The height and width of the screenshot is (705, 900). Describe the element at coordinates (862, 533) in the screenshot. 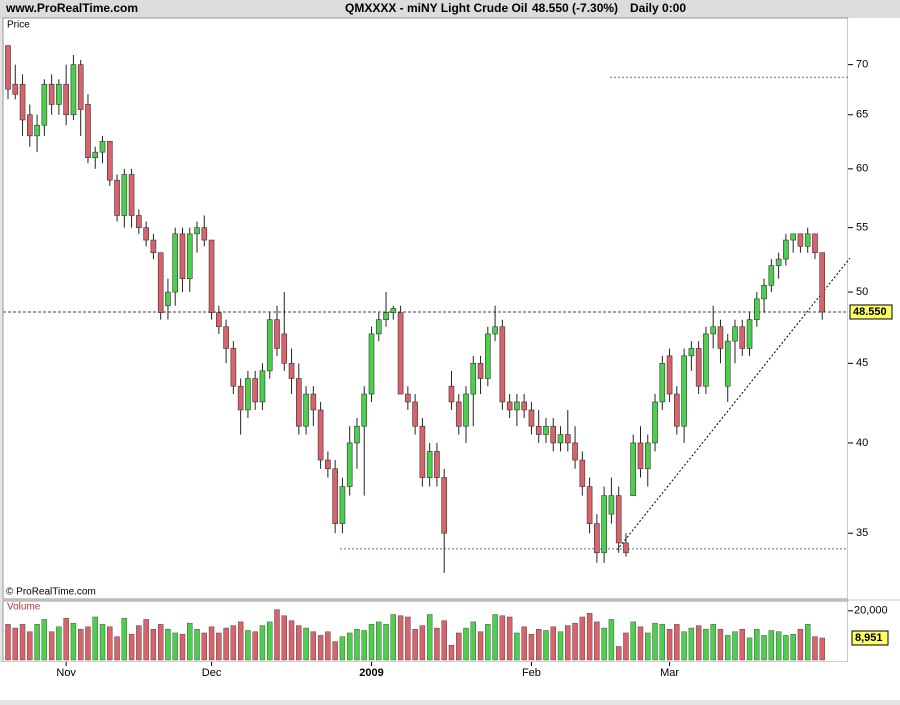

I see `y-tick-label: 35` at that location.